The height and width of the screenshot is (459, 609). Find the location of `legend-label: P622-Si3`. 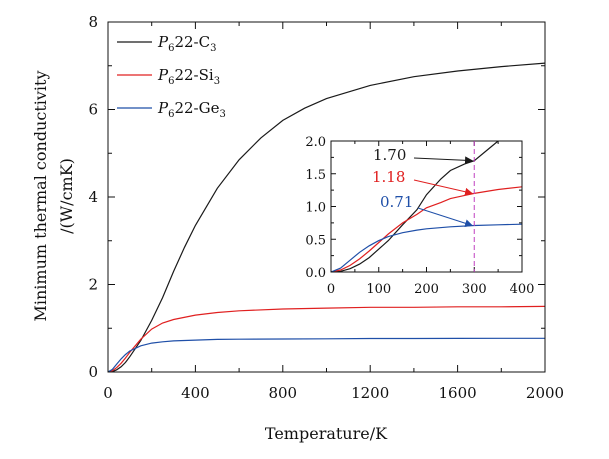

legend-label: P622-Si3 is located at coordinates (188, 76).